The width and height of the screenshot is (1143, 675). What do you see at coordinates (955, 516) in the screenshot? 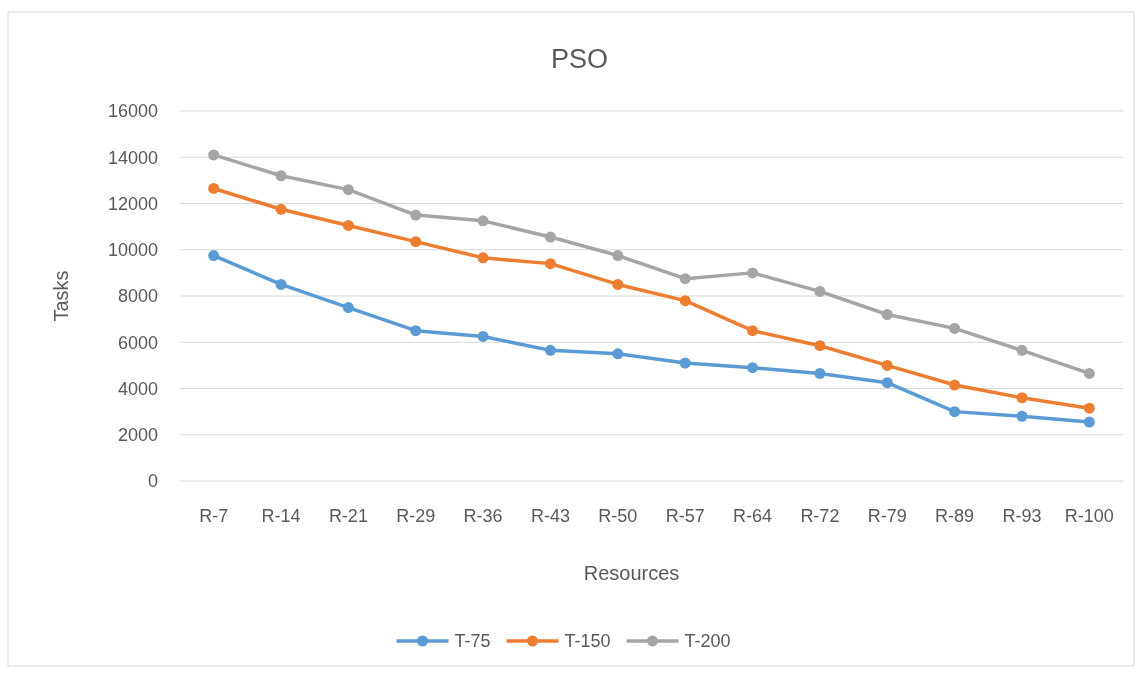
I see `x-tick-label: R-89` at bounding box center [955, 516].